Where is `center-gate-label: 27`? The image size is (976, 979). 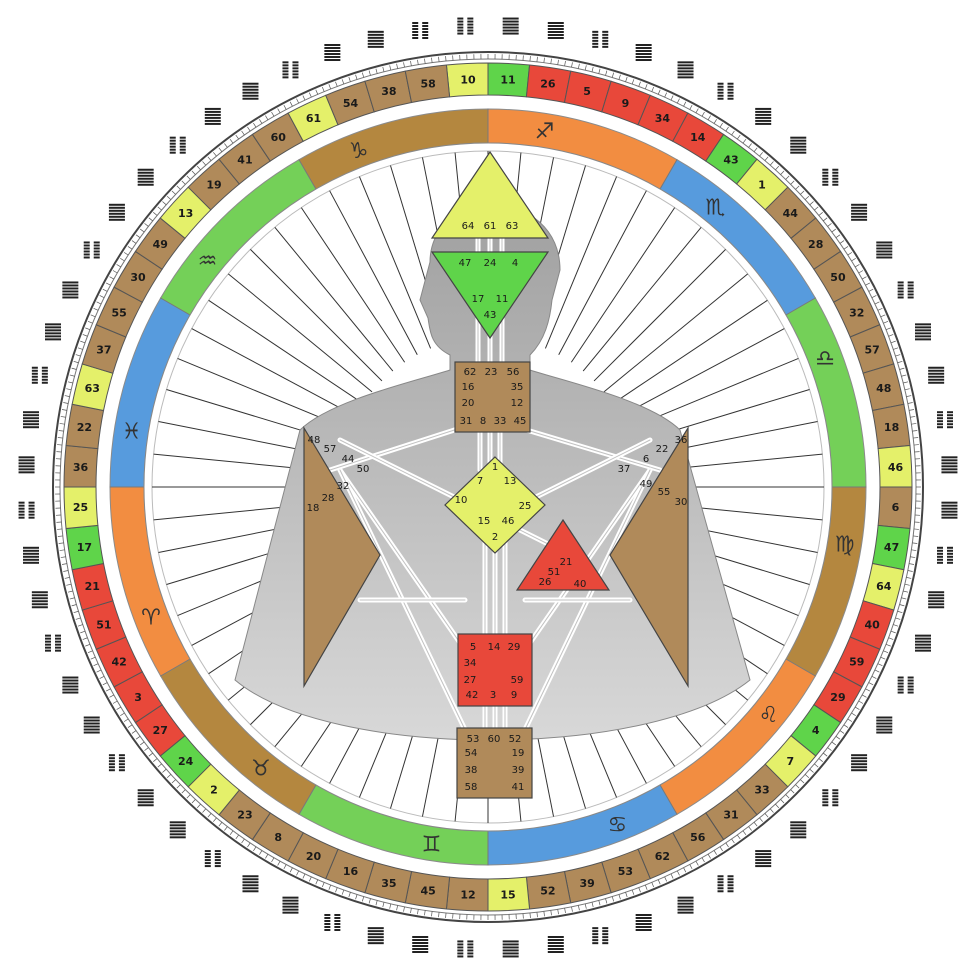
center-gate-label: 27 is located at coordinates (470, 680).